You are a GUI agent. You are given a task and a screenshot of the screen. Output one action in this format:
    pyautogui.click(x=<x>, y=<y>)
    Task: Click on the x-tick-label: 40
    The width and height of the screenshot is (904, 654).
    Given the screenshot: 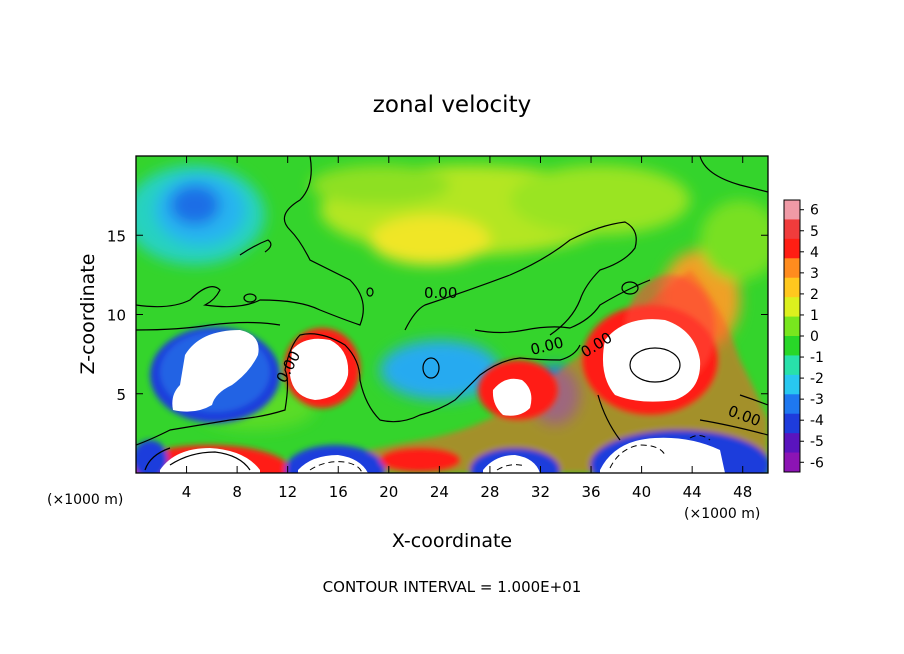 What is the action you would take?
    pyautogui.click(x=641, y=492)
    